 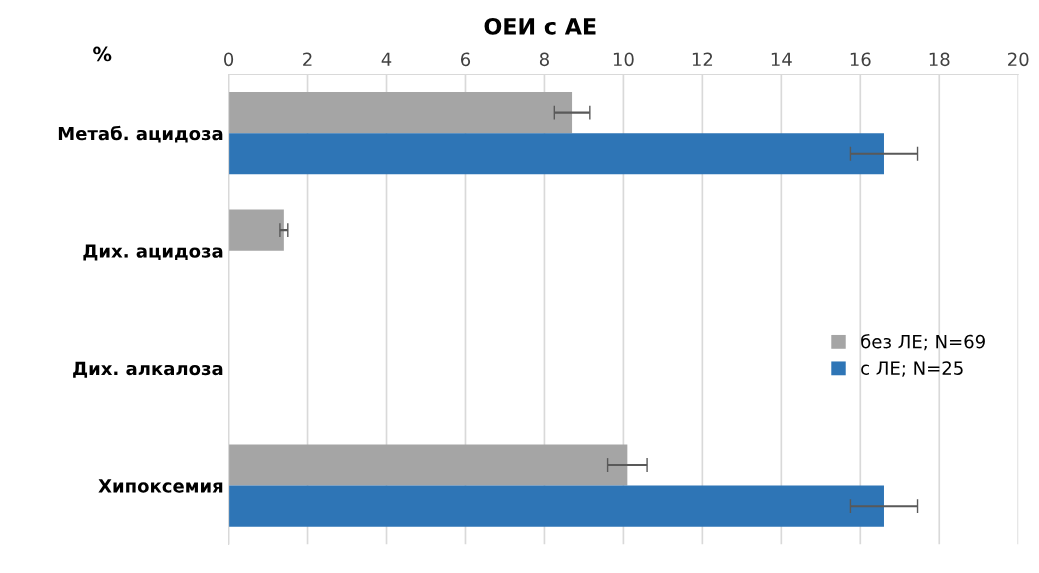 What do you see at coordinates (912, 369) in the screenshot?
I see `legend-label: с ЛЕ; N=25` at bounding box center [912, 369].